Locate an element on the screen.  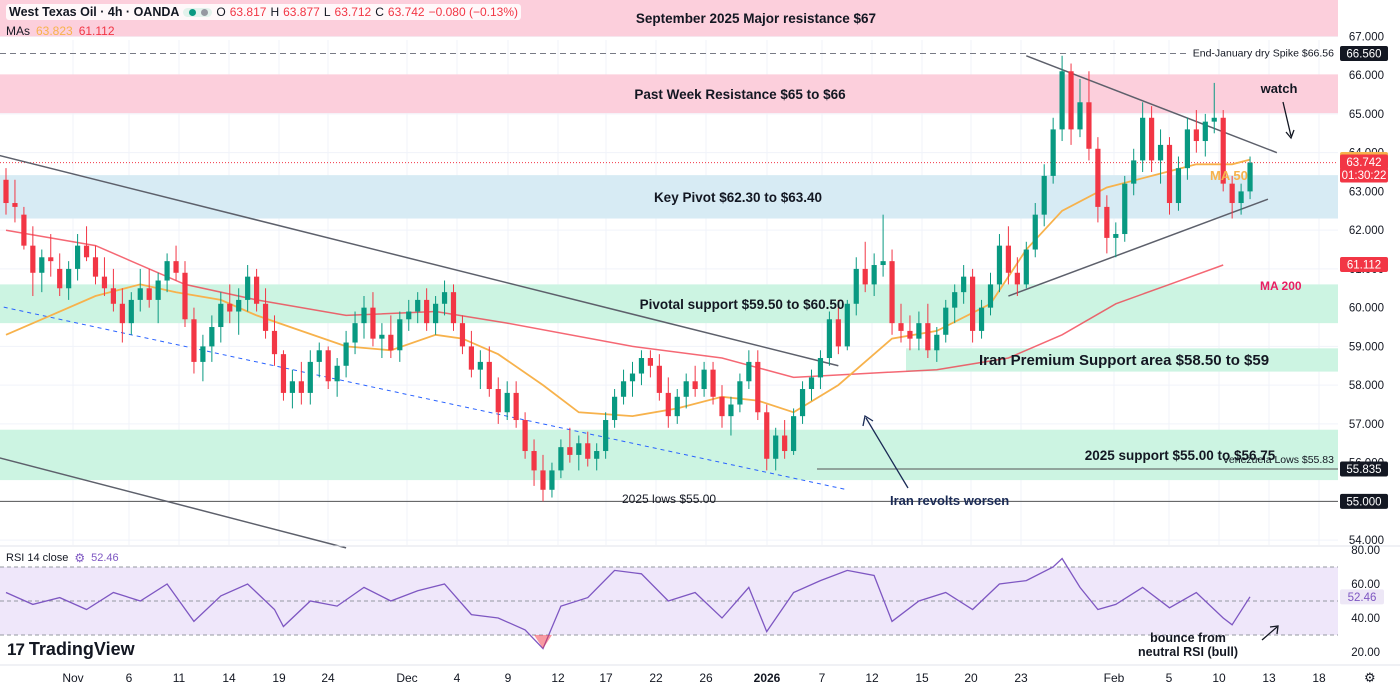
tradingview-logo: 17 TradingView is located at coordinates (71, 649).